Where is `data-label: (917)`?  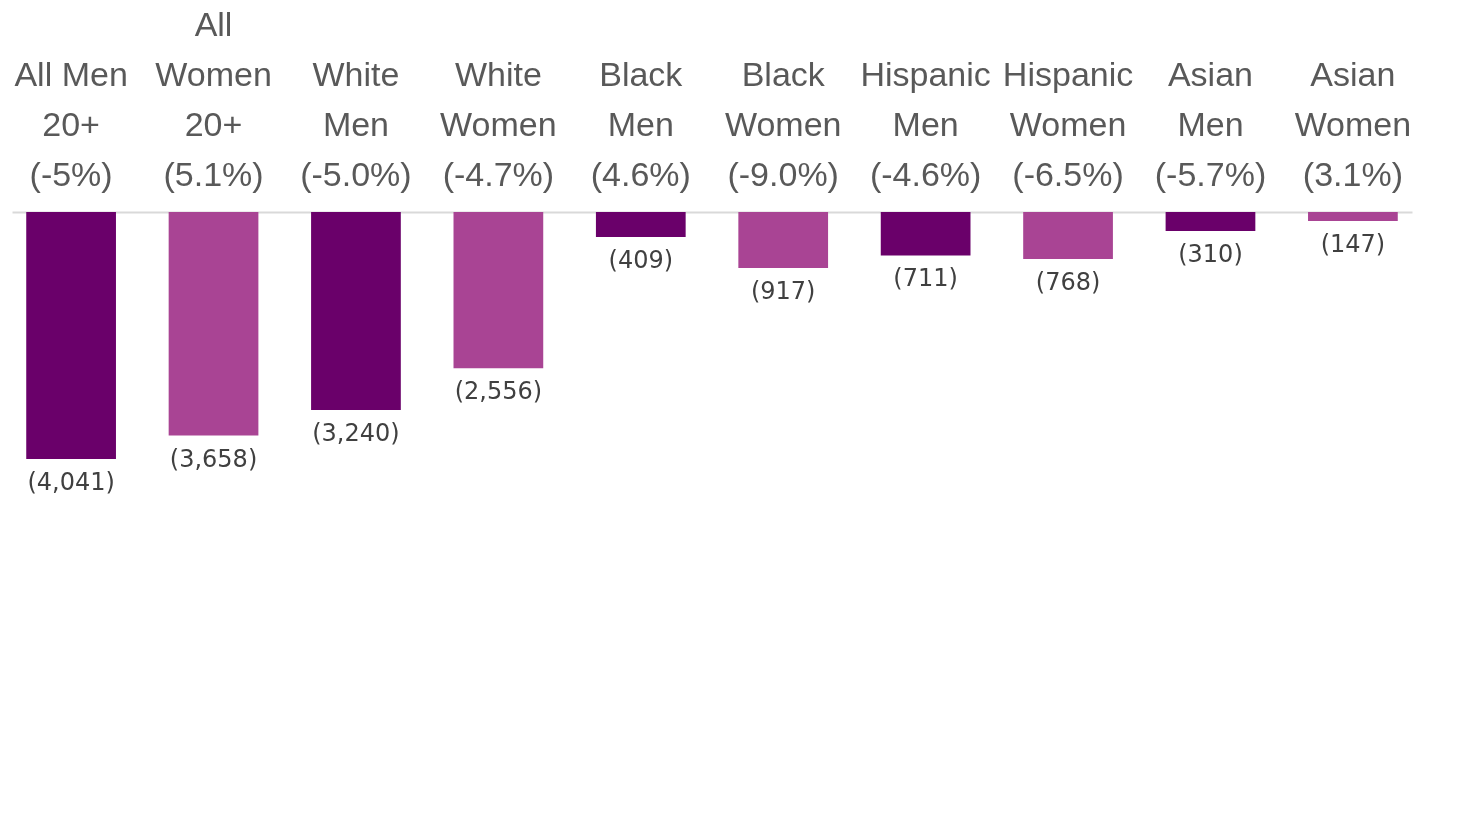 data-label: (917) is located at coordinates (783, 291).